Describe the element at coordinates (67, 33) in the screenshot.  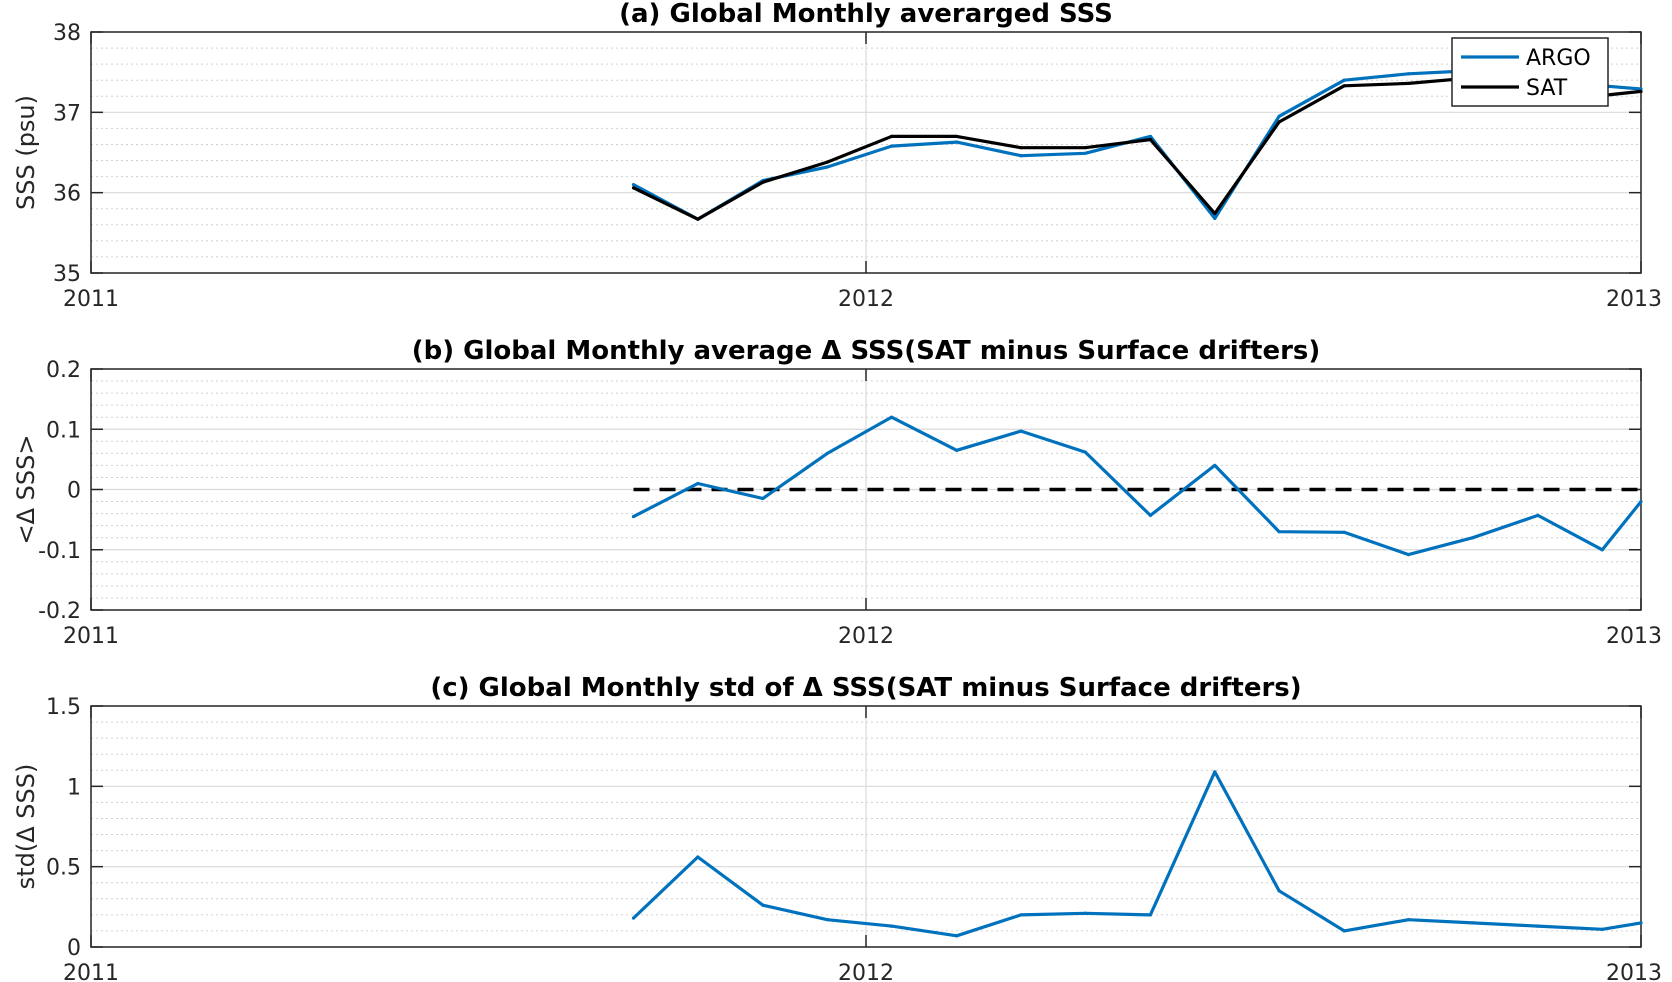
I see `y-tick-label: 38` at that location.